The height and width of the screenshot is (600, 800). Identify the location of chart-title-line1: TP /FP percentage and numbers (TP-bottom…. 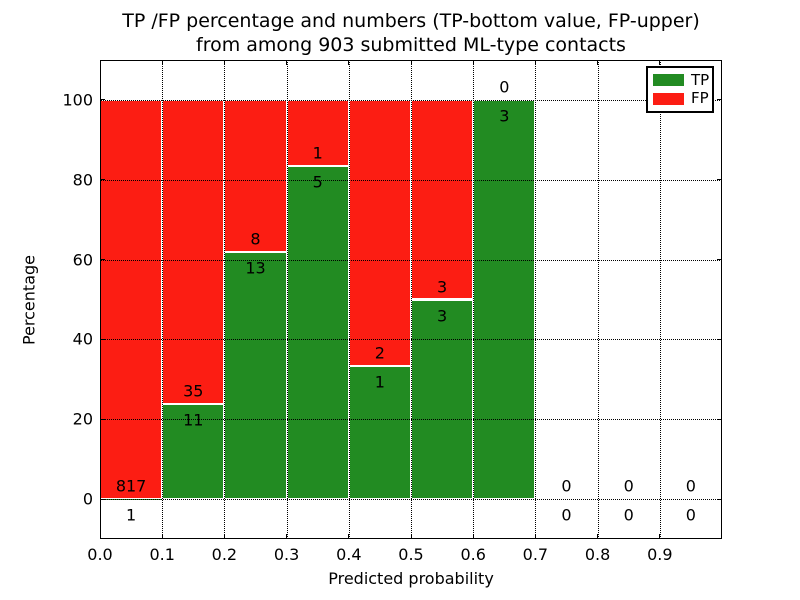
(411, 21).